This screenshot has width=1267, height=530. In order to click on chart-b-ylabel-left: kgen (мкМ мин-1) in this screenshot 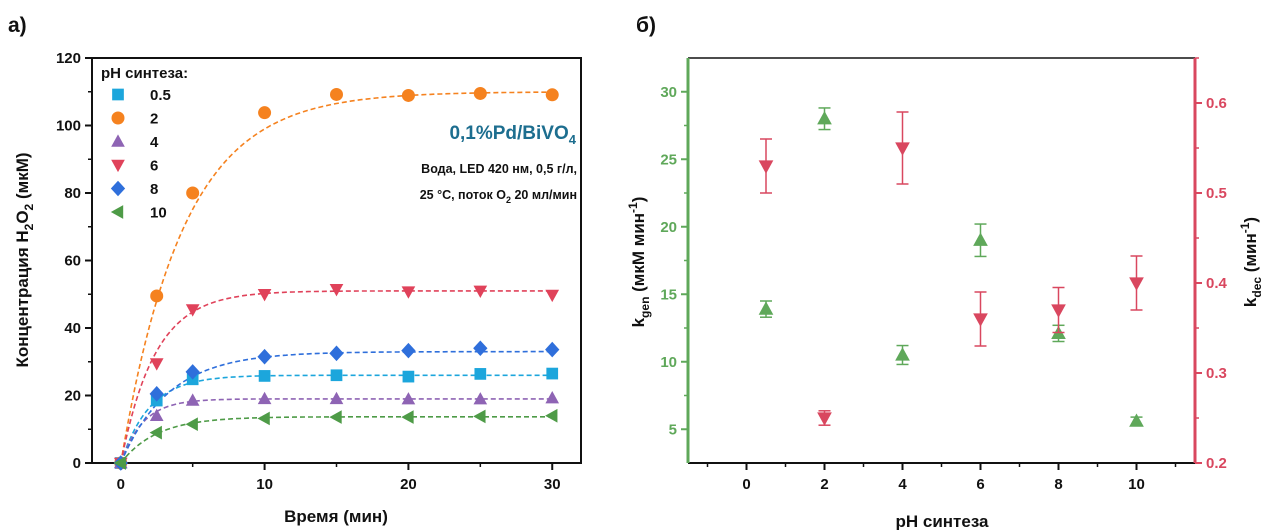, I will do `click(639, 262)`.